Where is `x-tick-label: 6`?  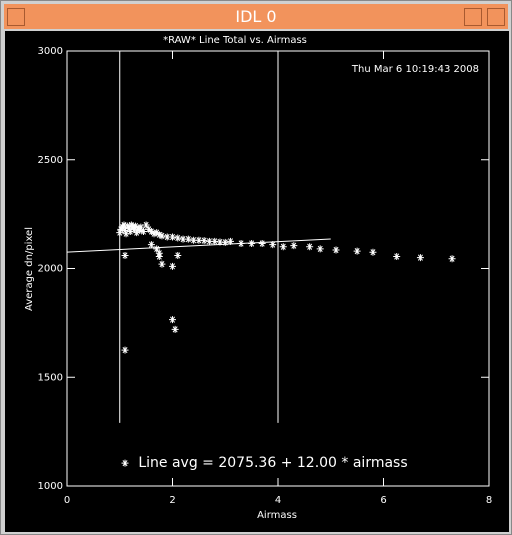
x-tick-label: 6 is located at coordinates (383, 500).